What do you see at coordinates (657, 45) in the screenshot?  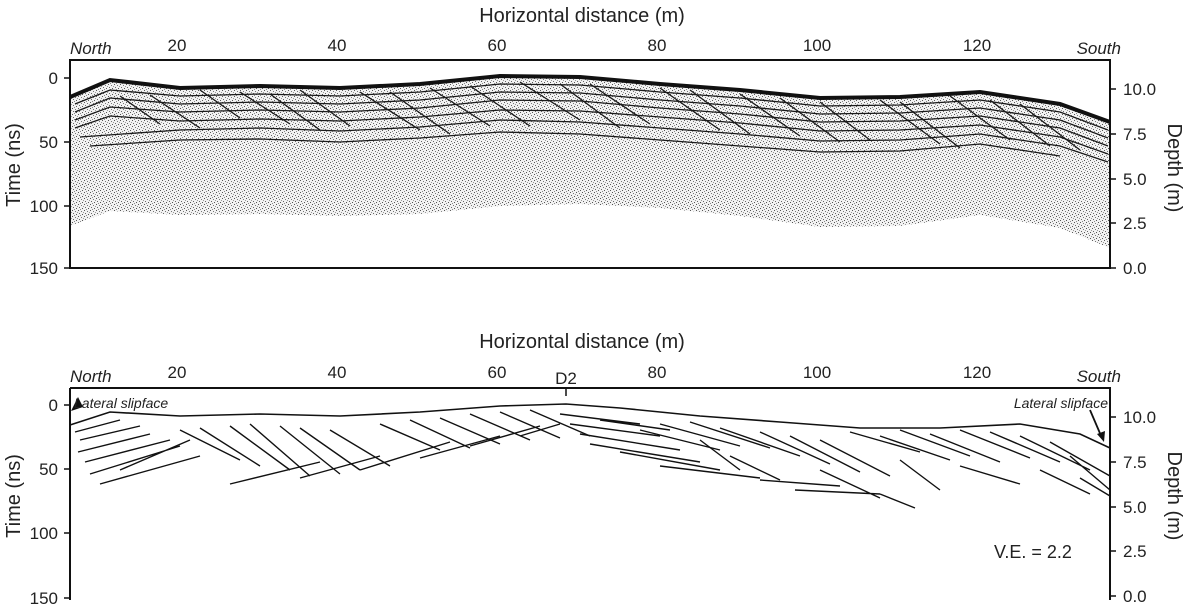 I see `top-x-tick-80: 80` at bounding box center [657, 45].